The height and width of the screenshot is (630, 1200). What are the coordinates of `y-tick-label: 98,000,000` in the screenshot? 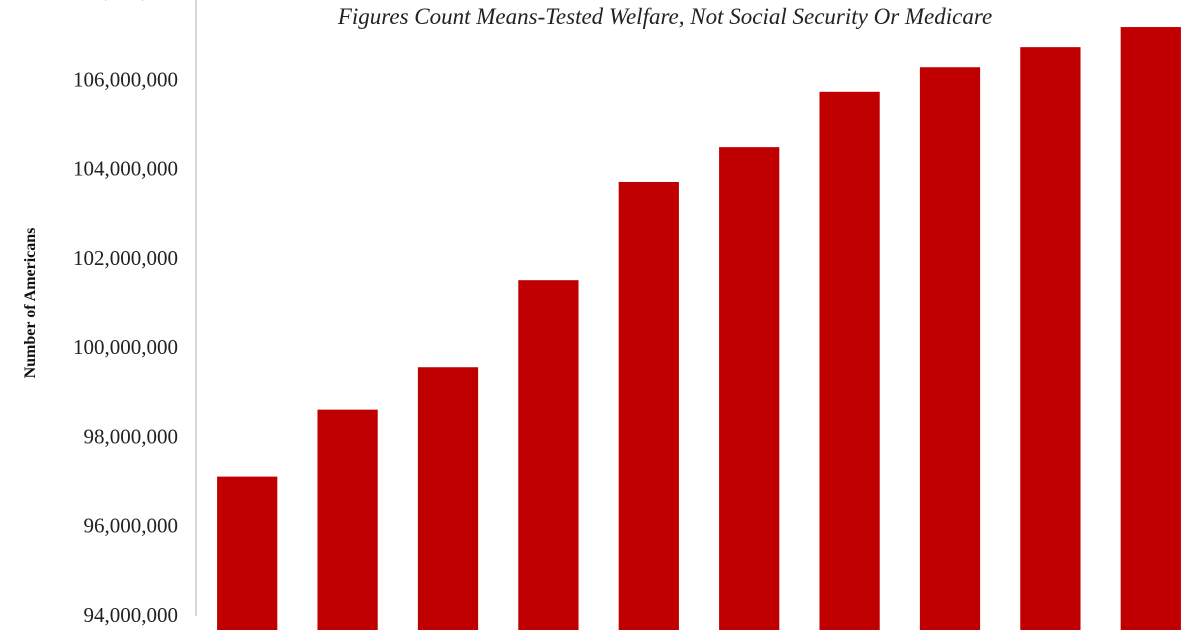 It's located at (131, 436).